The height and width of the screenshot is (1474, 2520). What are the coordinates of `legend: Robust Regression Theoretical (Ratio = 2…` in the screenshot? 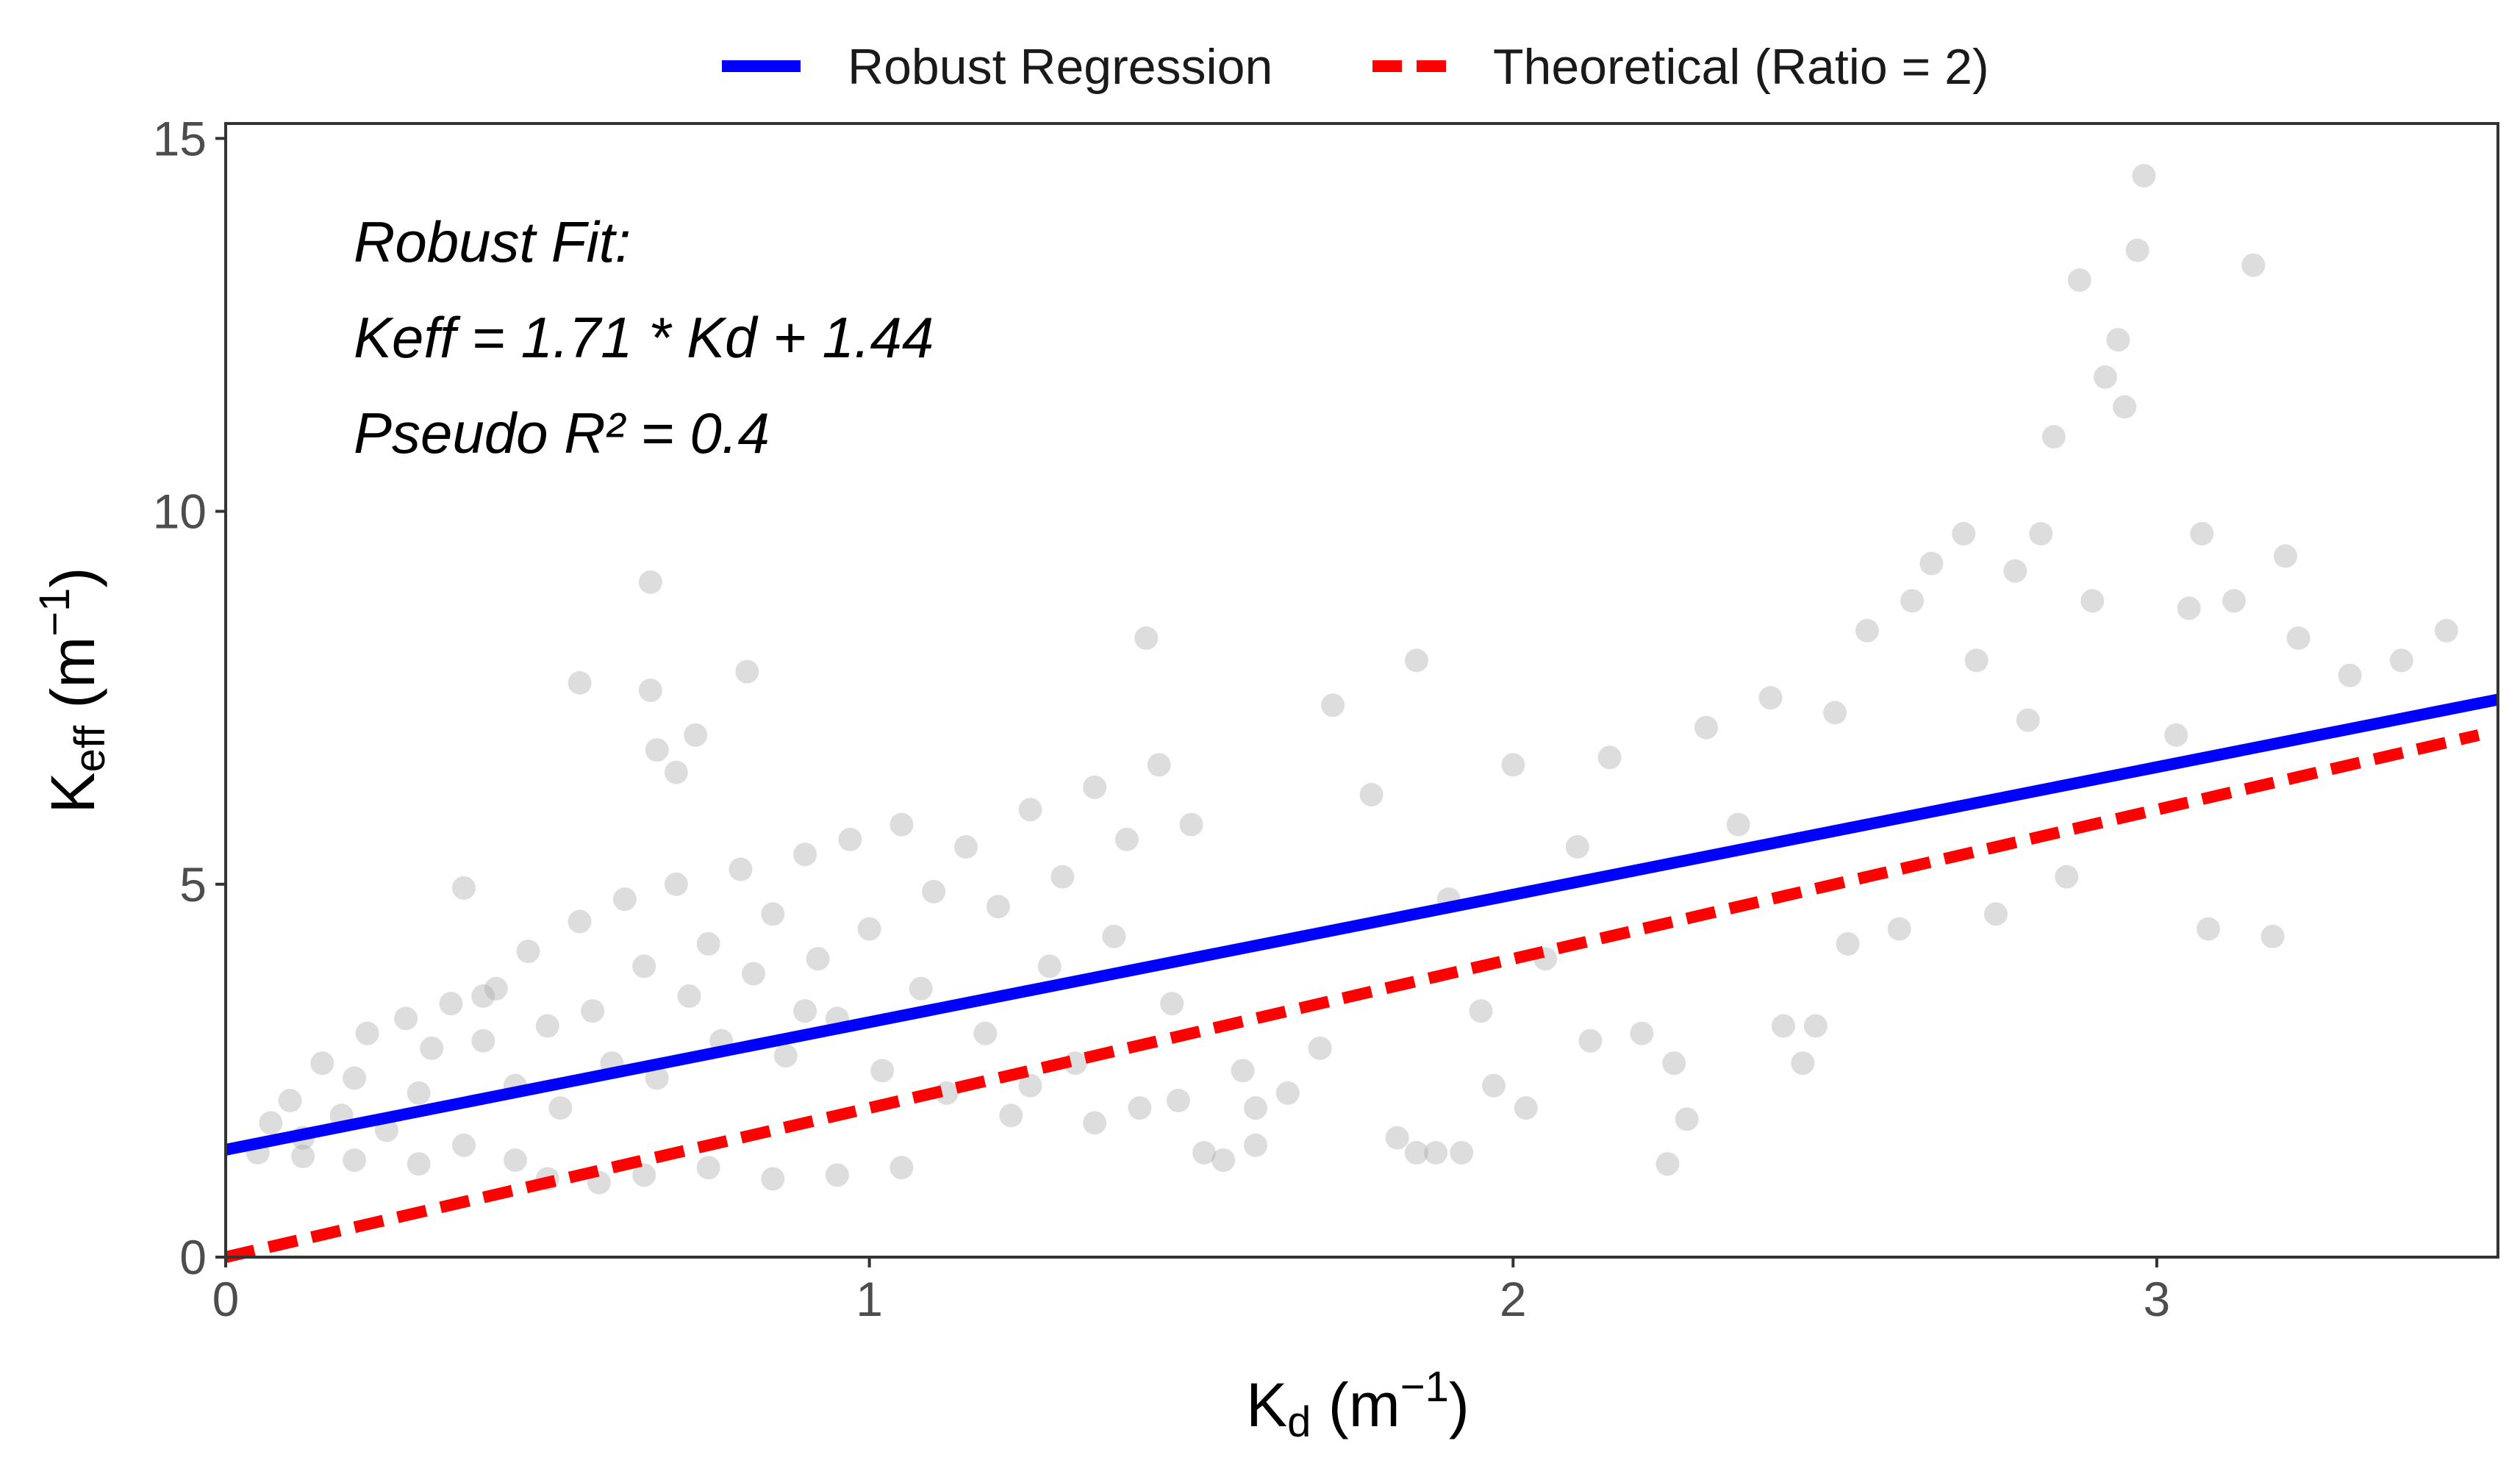 It's located at (1355, 67).